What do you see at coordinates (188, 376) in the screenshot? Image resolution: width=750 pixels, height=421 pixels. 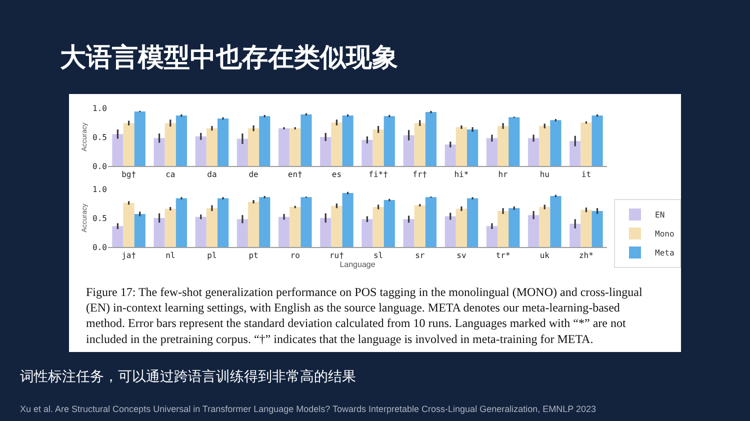 I see `text: 词性标注任务，可以通过跨语言训练得到非常高的结果` at bounding box center [188, 376].